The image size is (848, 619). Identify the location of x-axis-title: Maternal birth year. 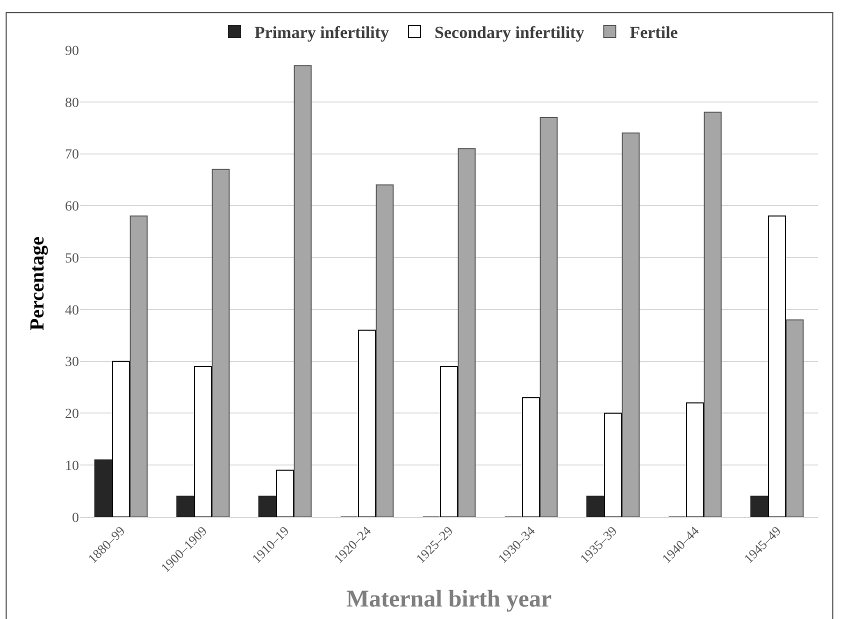
(449, 599).